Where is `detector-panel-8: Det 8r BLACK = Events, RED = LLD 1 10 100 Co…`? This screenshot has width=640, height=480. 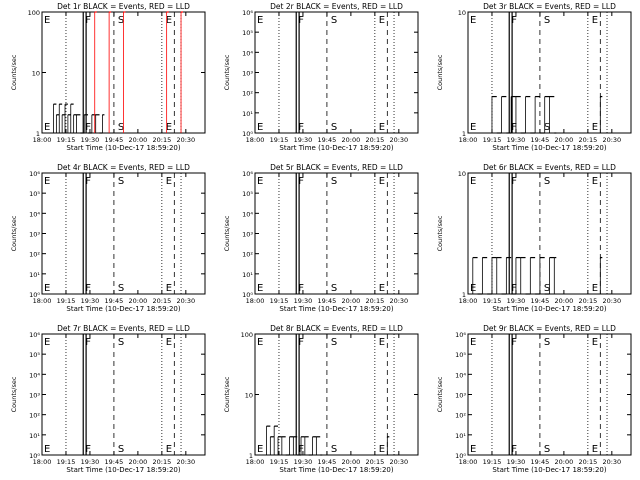
detector-panel-8: Det 8r BLACK = Events, RED = LLD 1 10 100 Co… is located at coordinates (320, 399).